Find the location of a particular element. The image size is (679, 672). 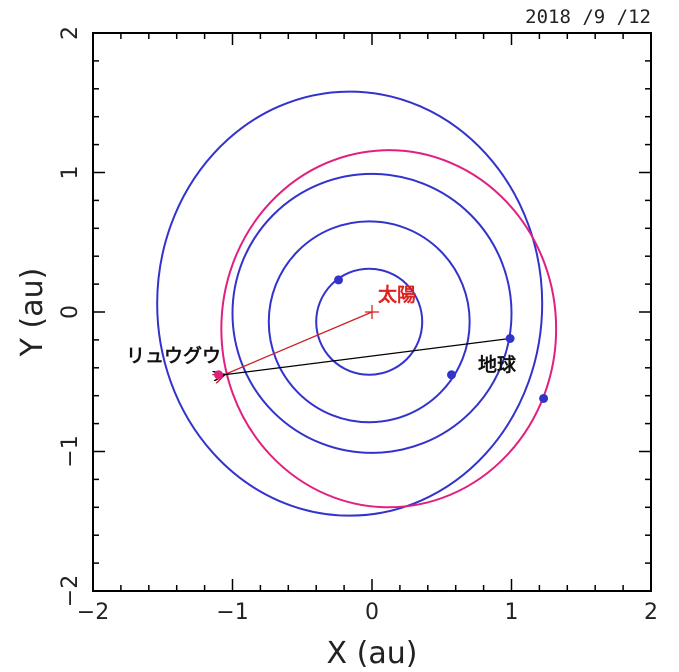

y-tick-label: 0 is located at coordinates (70, 312).